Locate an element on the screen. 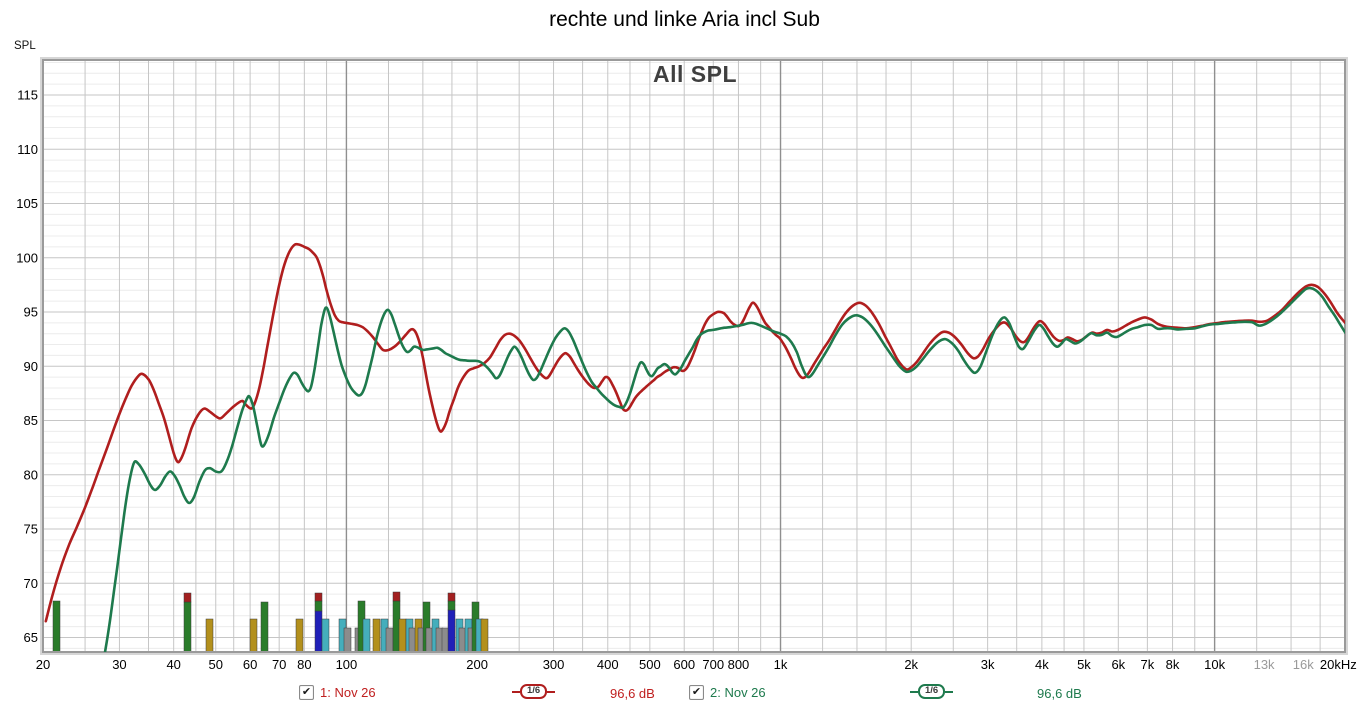 The width and height of the screenshot is (1369, 710). x-tick-label: 20 is located at coordinates (43, 664).